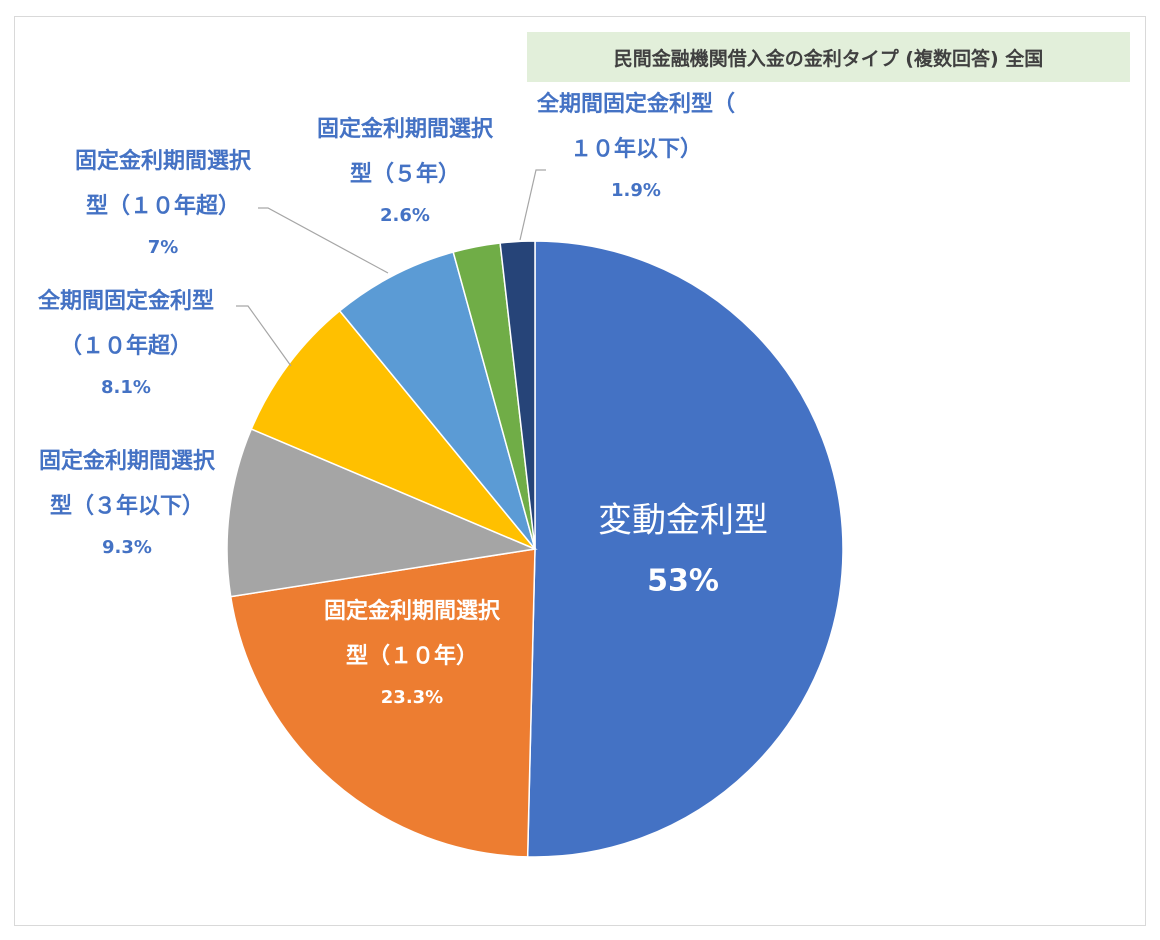  Describe the element at coordinates (412, 611) in the screenshot. I see `slice-label-2-line-1: 固定金利期間選択` at that location.